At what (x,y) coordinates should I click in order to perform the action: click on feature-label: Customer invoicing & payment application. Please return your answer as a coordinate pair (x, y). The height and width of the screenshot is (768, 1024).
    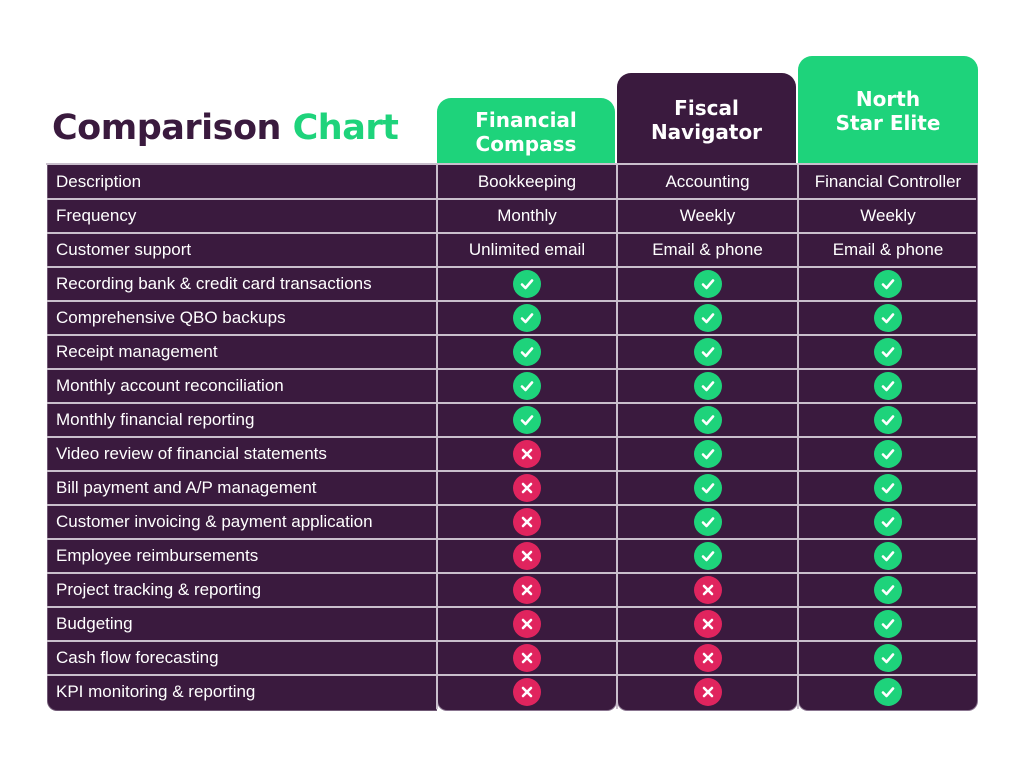
    Looking at the image, I should click on (214, 521).